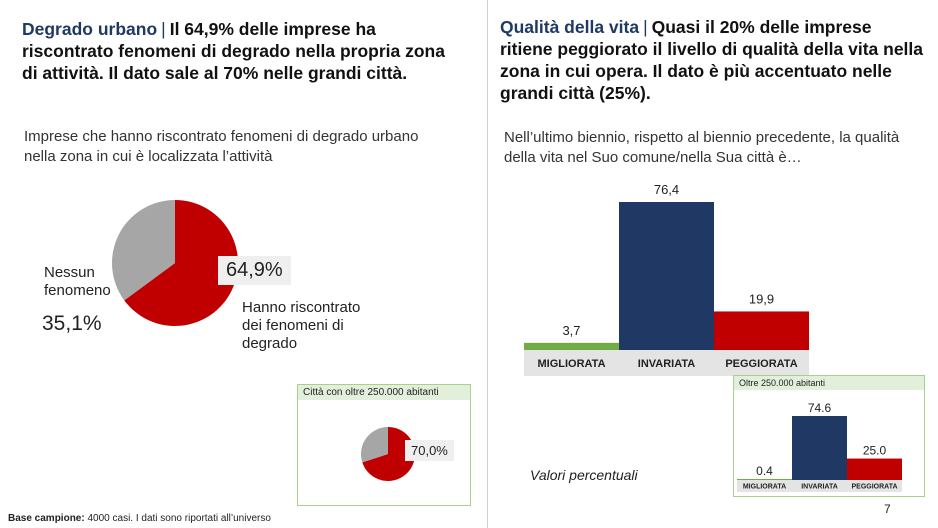 The height and width of the screenshot is (528, 938). Describe the element at coordinates (90, 29) in the screenshot. I see `left-tag: Degrado urbano` at that location.